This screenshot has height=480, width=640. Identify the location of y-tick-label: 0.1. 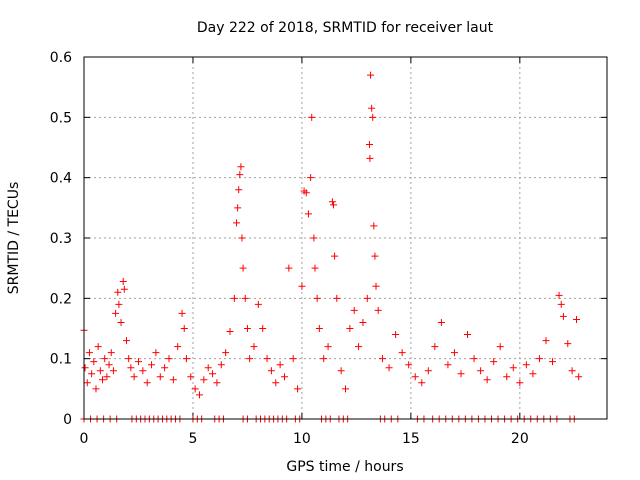
(61, 360).